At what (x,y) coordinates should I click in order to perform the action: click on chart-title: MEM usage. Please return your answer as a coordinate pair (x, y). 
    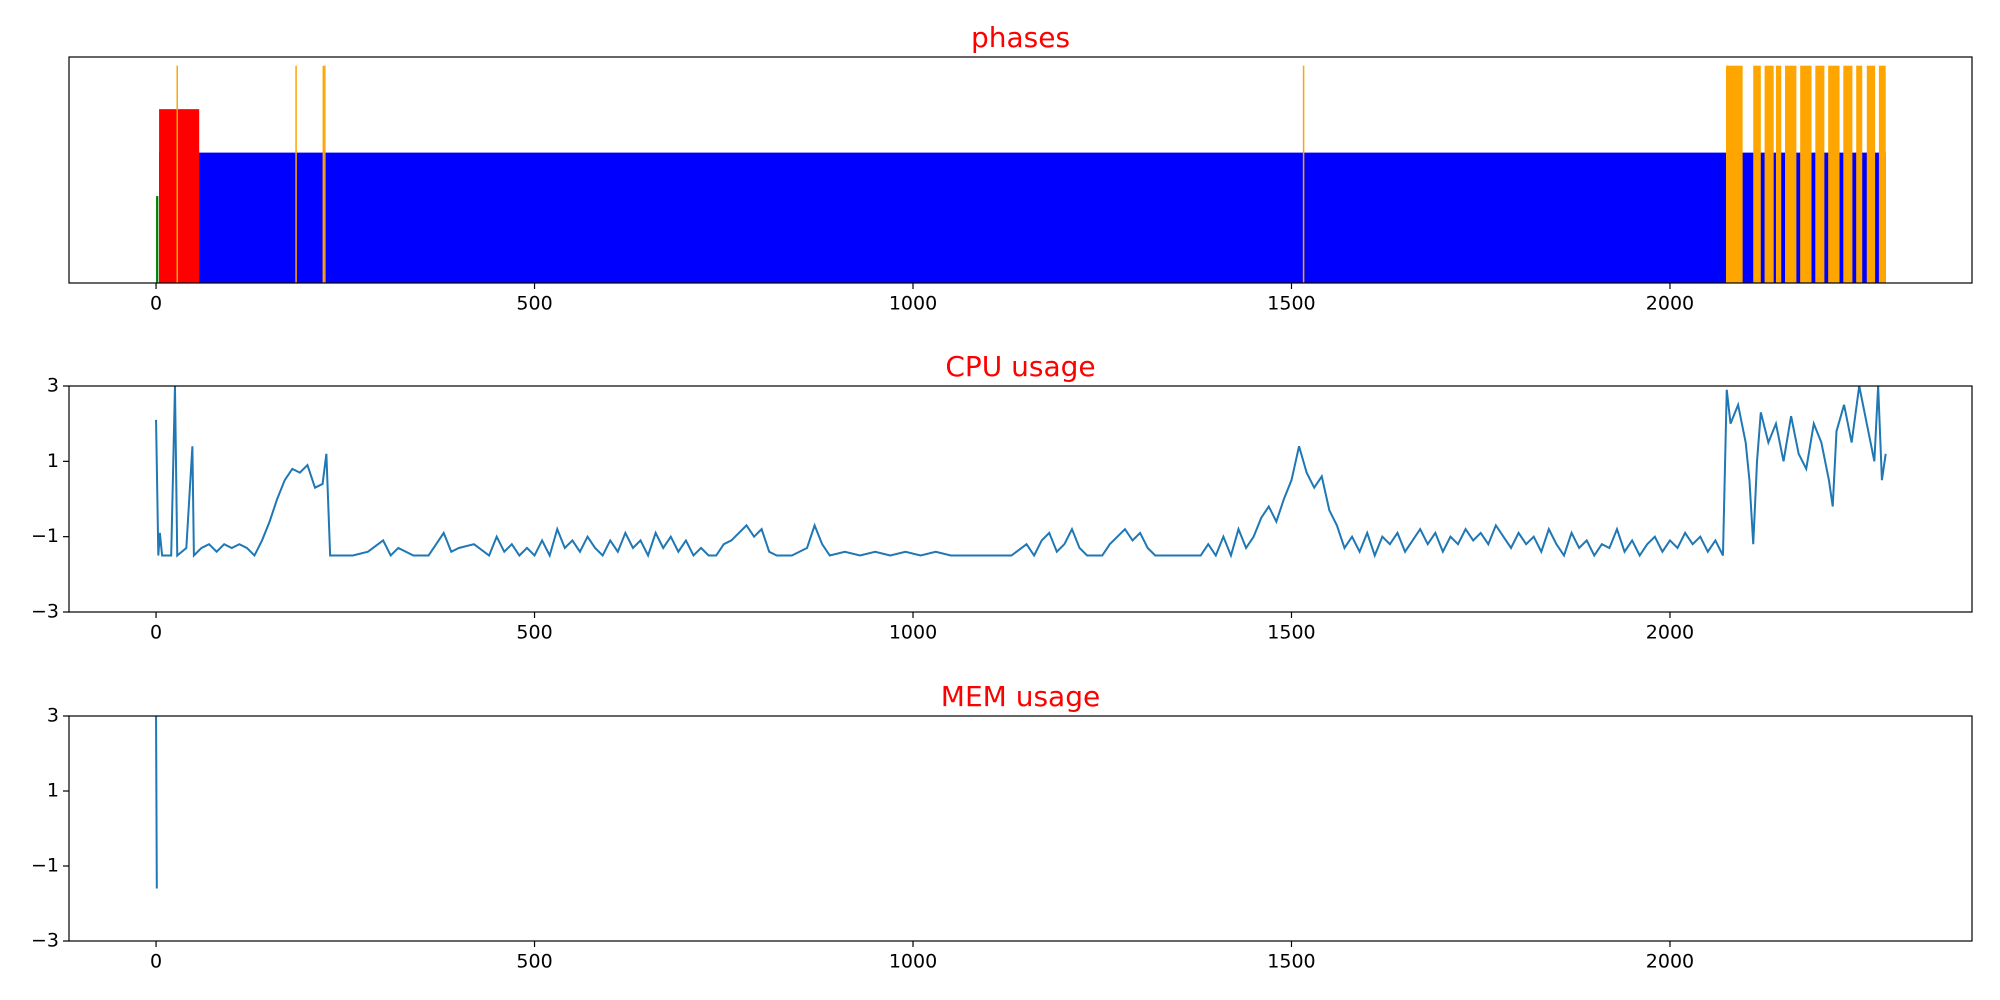
    Looking at the image, I should click on (1020, 696).